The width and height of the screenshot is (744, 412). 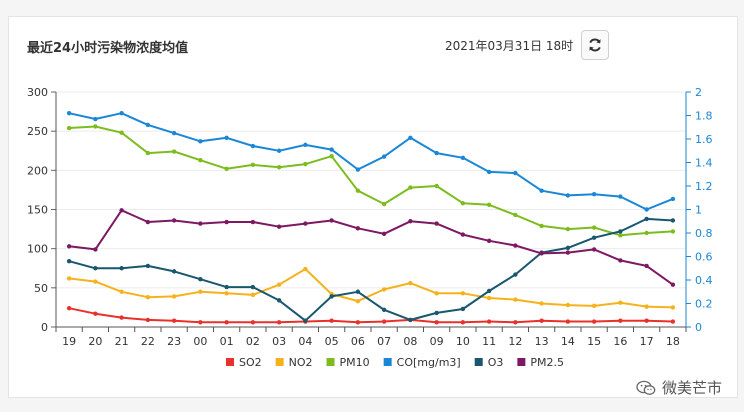 What do you see at coordinates (704, 304) in the screenshot?
I see `y-right-tick-label: 0.2` at bounding box center [704, 304].